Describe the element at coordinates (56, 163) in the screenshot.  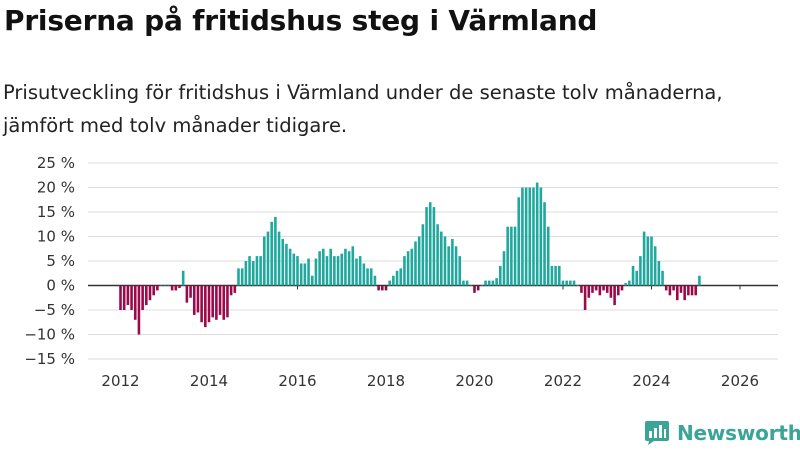
I see `y-tick-label: 25 %` at that location.